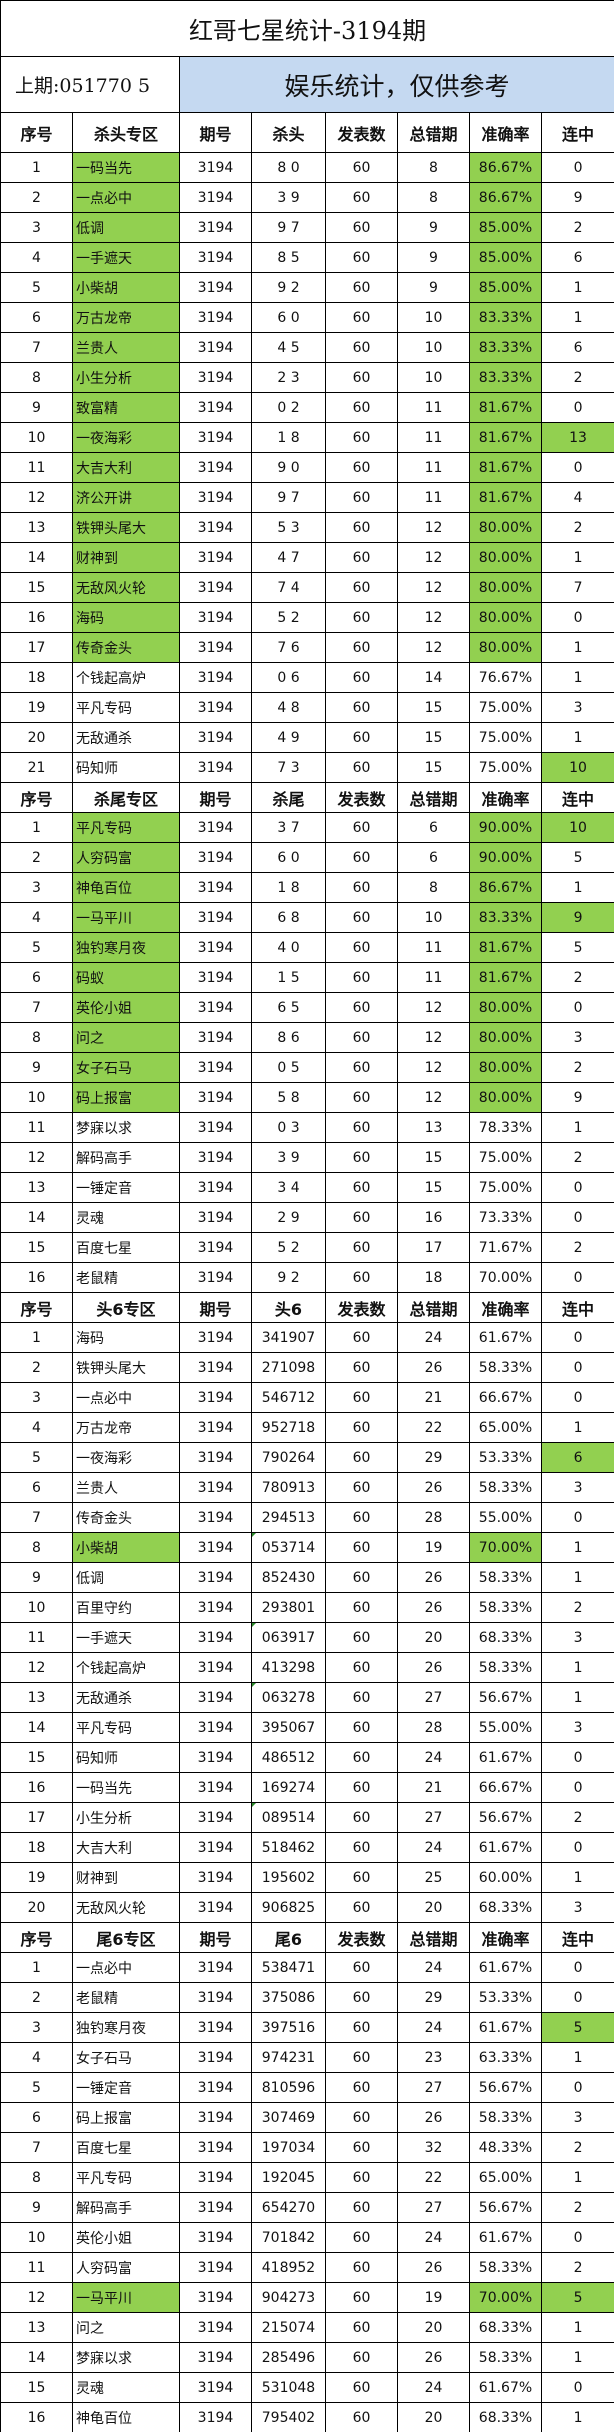 The image size is (614, 2432). Describe the element at coordinates (126, 1367) in the screenshot. I see `cell-name: 铁钾头尾大` at that location.